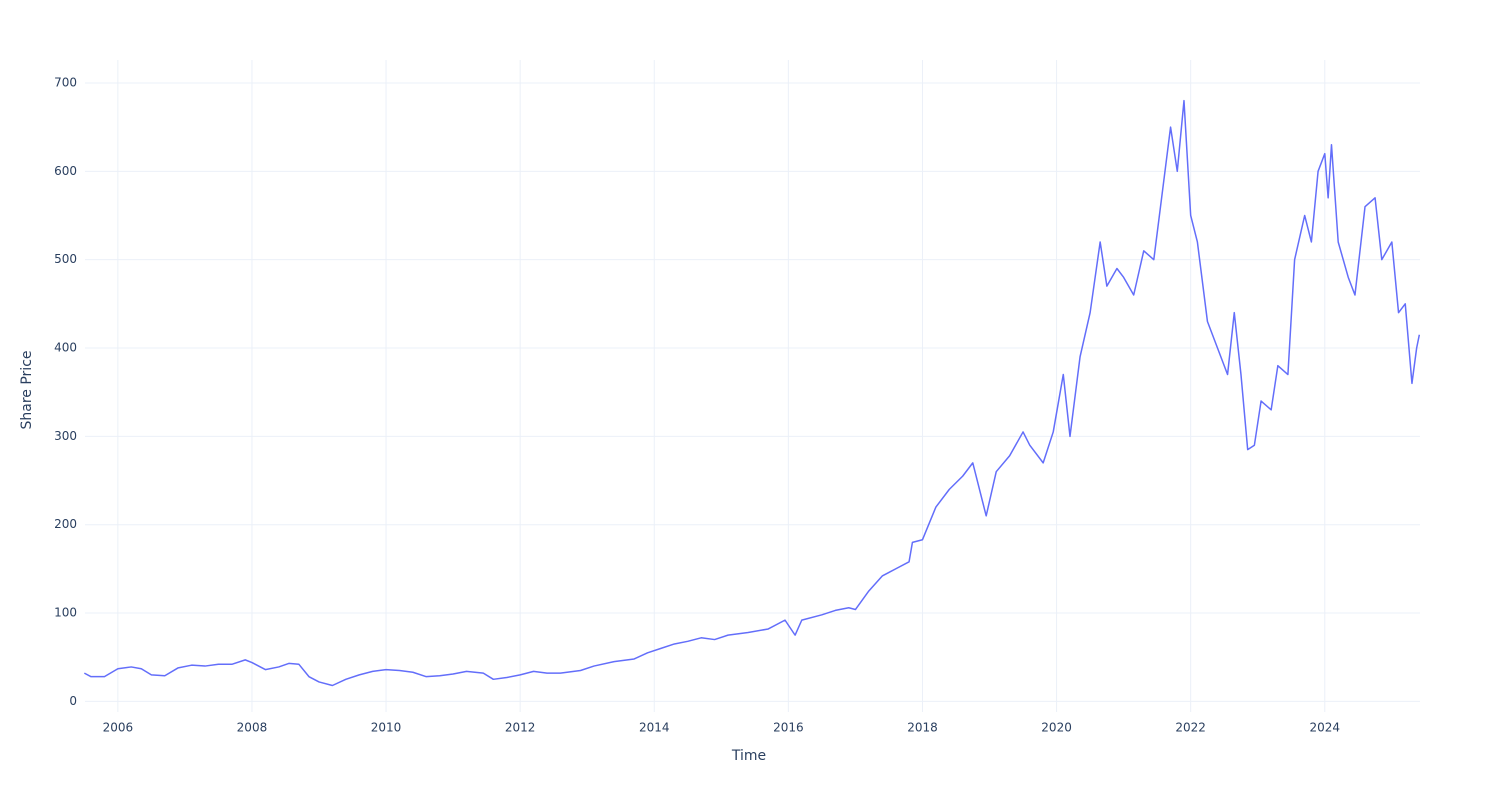 This screenshot has width=1500, height=800. I want to click on y-tick-label: 100, so click(65, 613).